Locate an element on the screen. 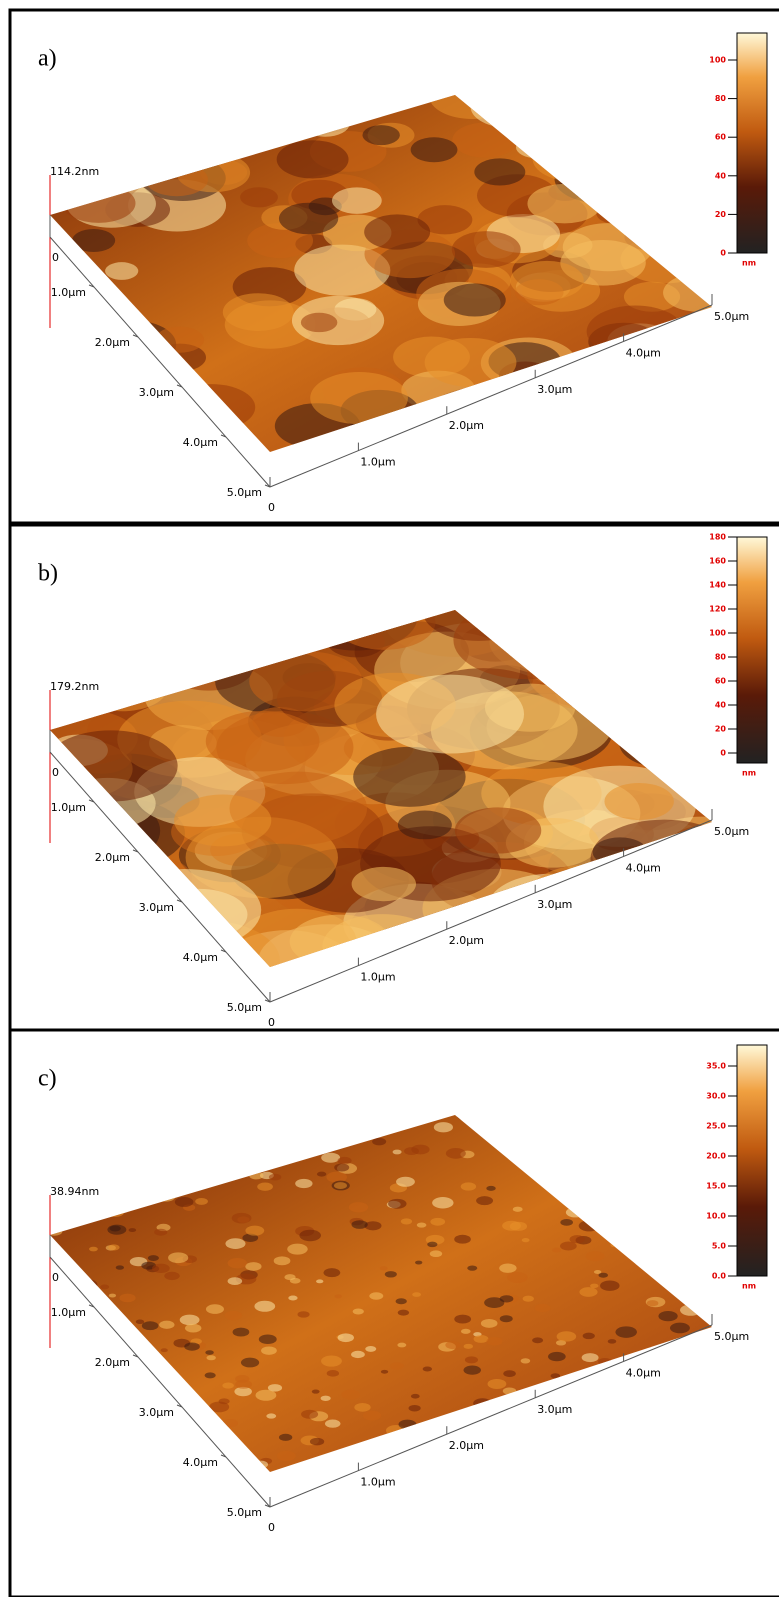 The width and height of the screenshot is (779, 1597). colorbar is located at coordinates (752, 650).